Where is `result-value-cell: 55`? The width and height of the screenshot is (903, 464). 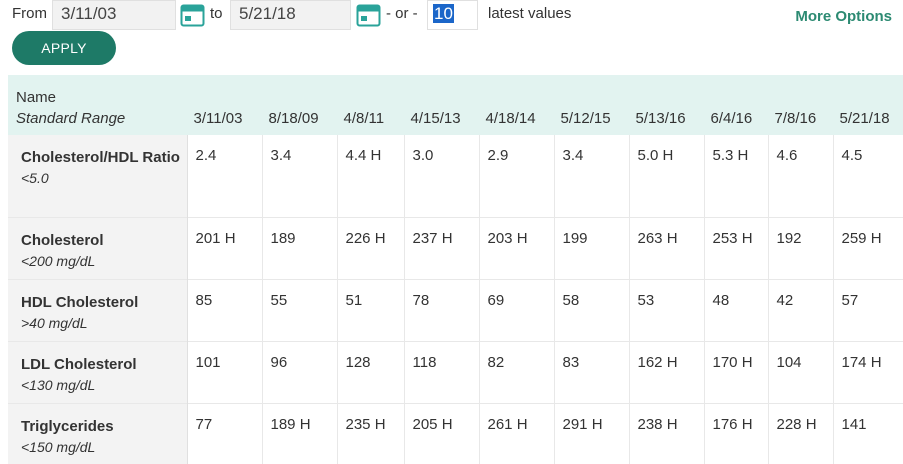 result-value-cell: 55 is located at coordinates (300, 310).